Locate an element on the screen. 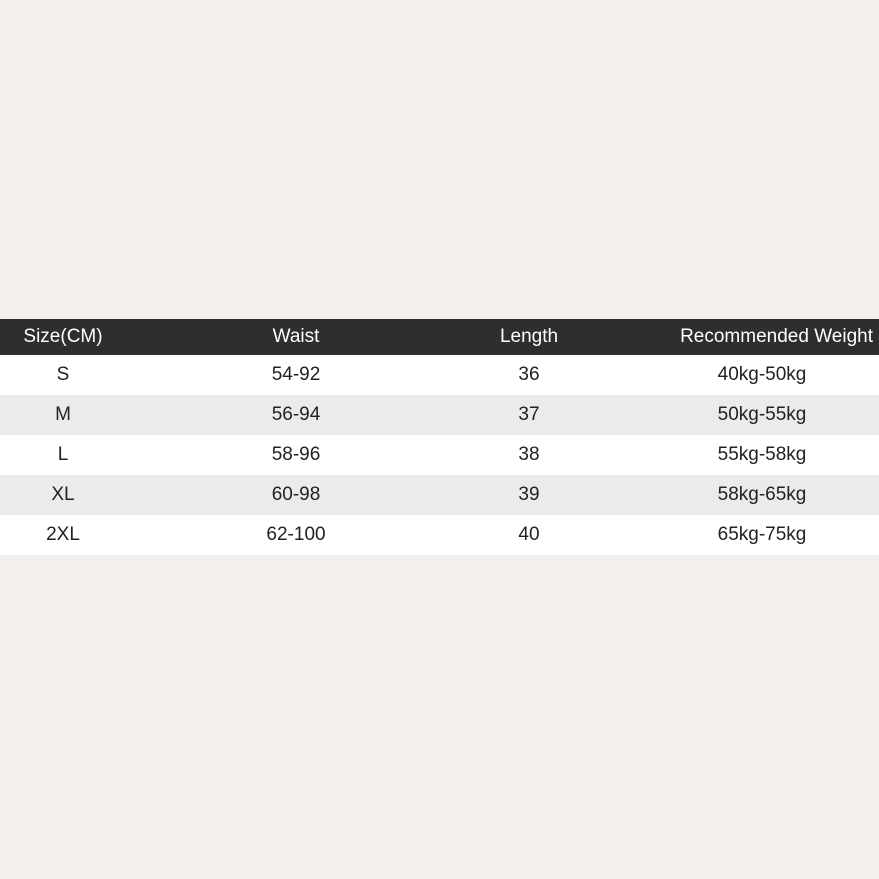 The height and width of the screenshot is (879, 879). header-size: Size(CM) is located at coordinates (63, 336).